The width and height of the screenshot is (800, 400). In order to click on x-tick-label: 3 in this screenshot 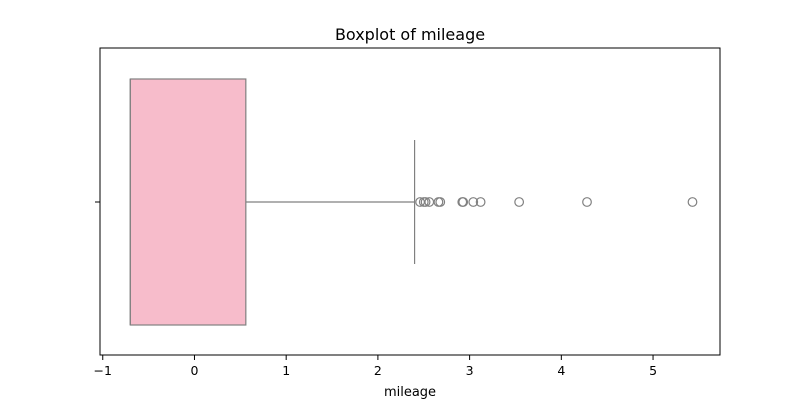, I will do `click(470, 370)`.